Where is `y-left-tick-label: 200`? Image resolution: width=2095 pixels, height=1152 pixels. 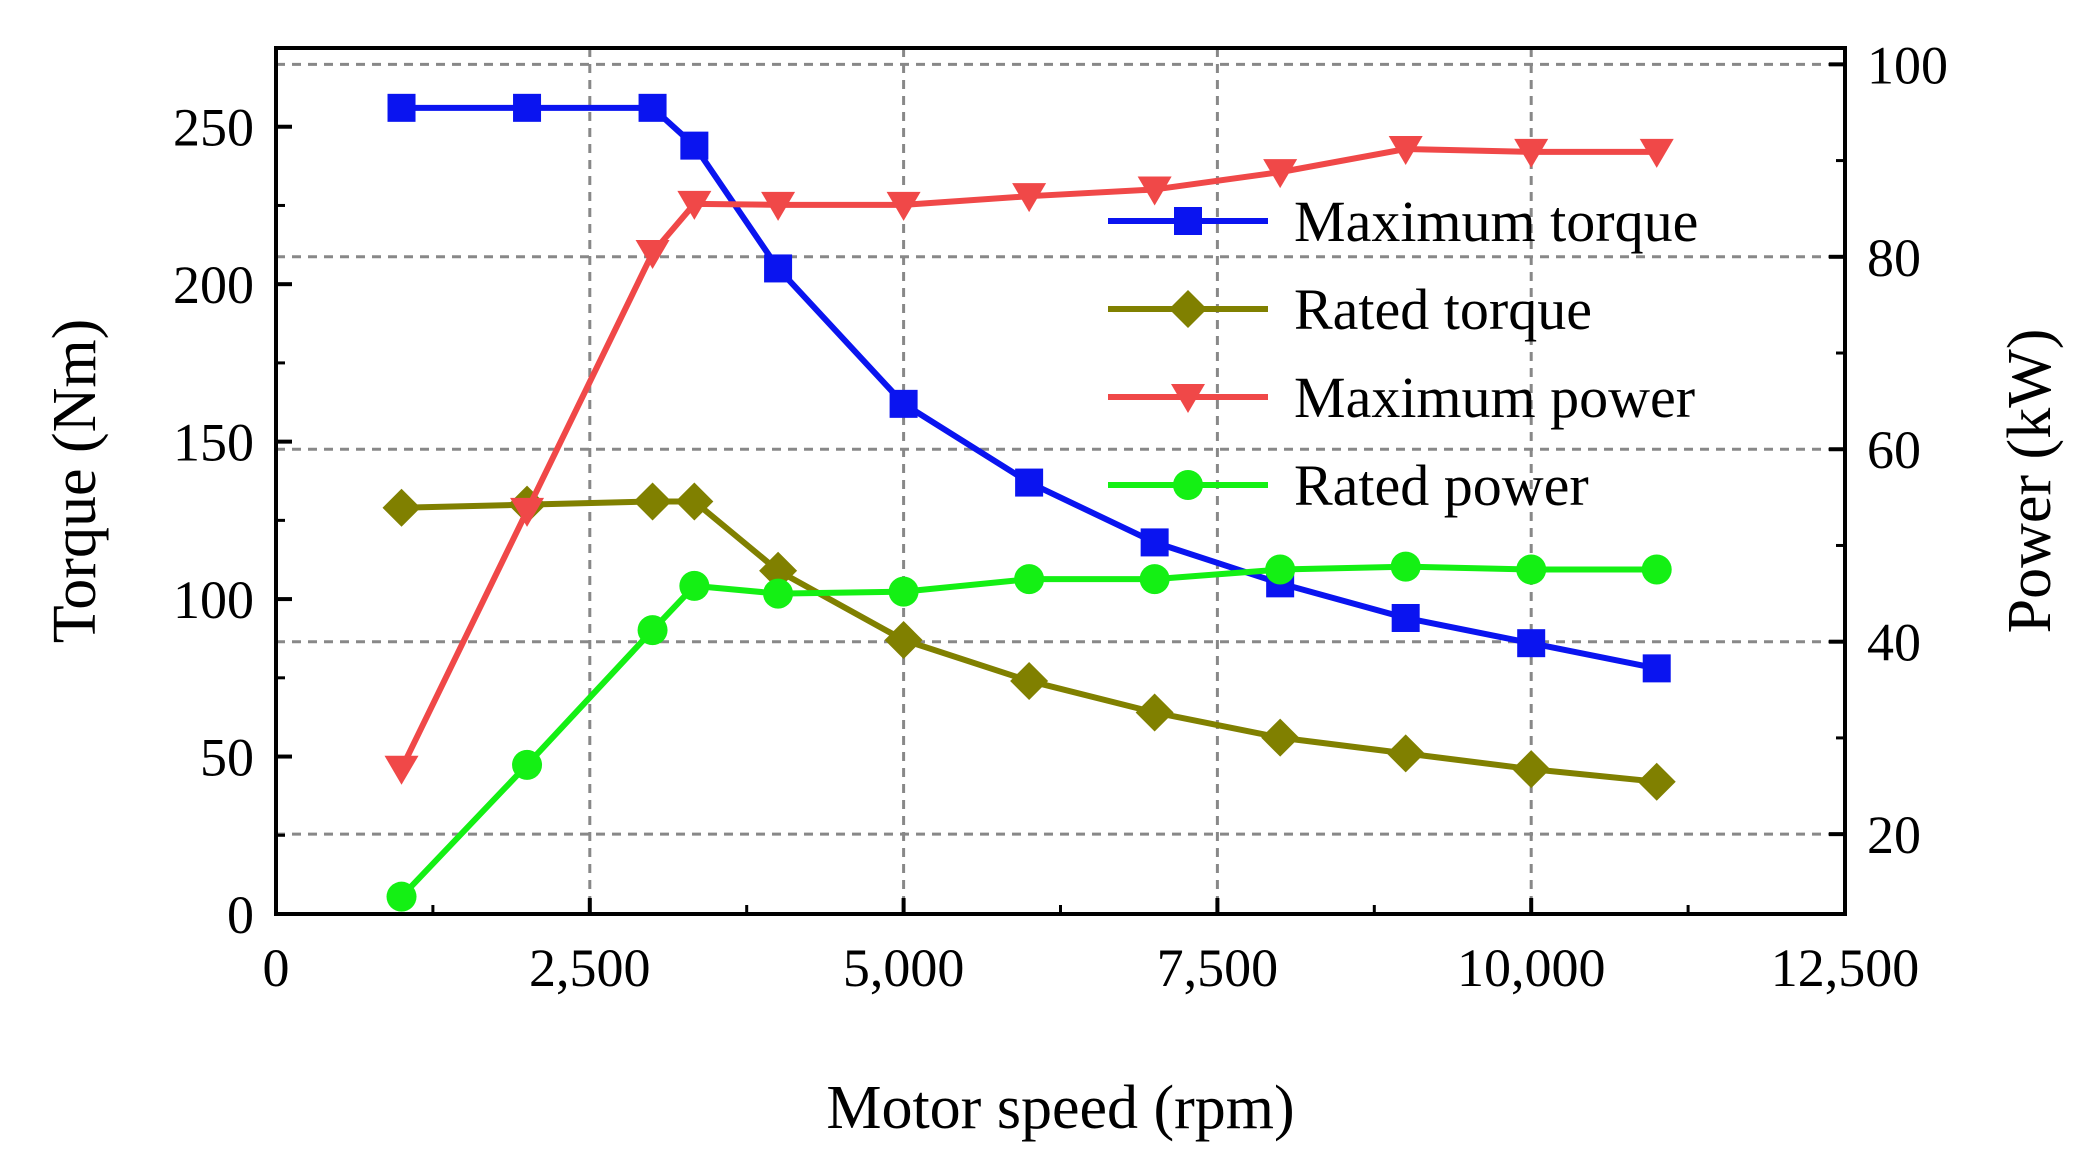 y-left-tick-label: 200 is located at coordinates (213, 285).